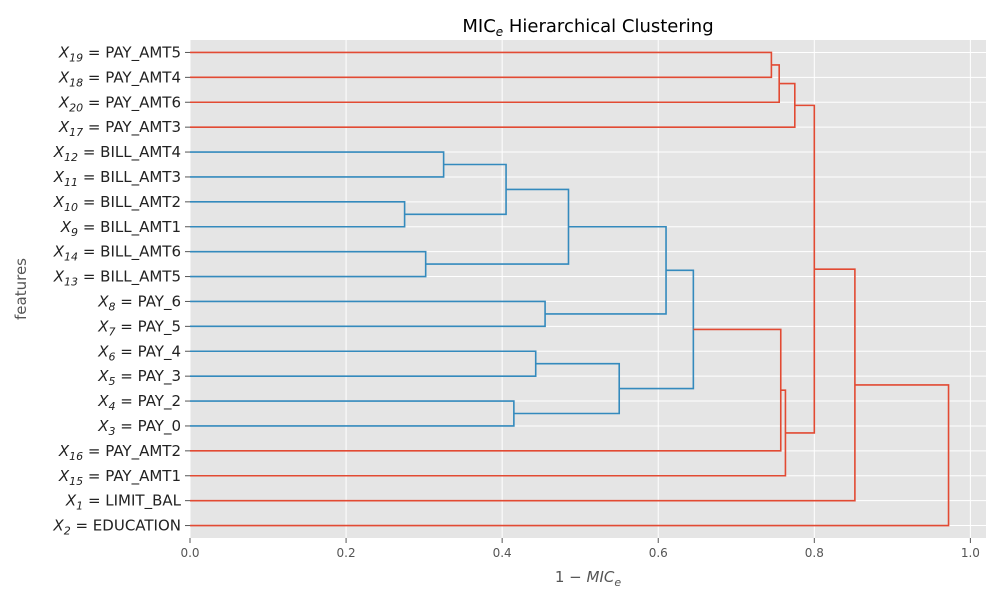 This screenshot has width=1000, height=600. Describe the element at coordinates (189, 553) in the screenshot. I see `x-tick-label-0: 0.0` at that location.